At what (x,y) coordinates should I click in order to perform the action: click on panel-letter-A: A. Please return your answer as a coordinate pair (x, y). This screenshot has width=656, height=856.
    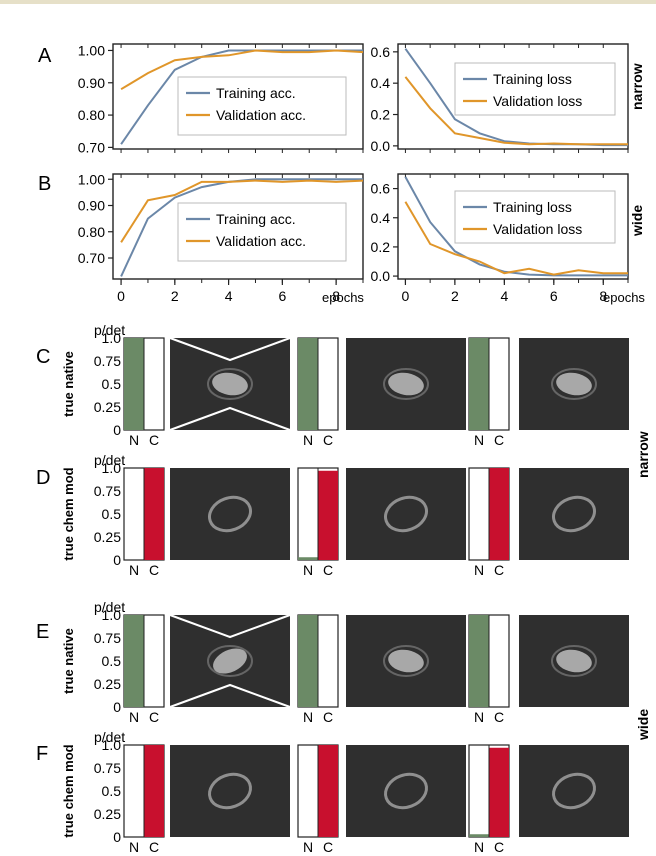
    Looking at the image, I should click on (45, 56).